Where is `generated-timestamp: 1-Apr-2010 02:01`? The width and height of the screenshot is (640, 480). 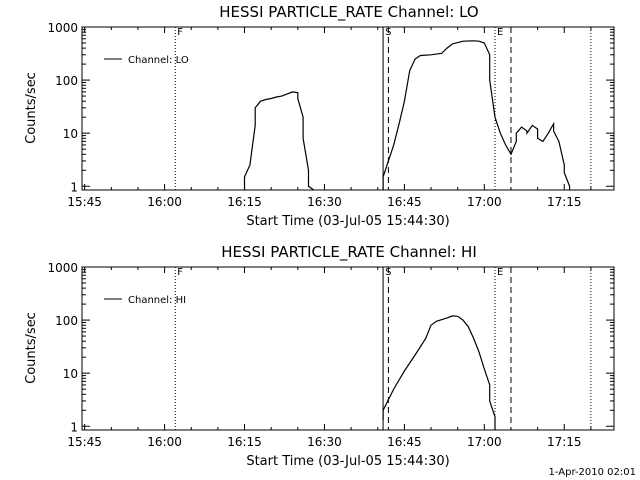 generated-timestamp: 1-Apr-2010 02:01 is located at coordinates (592, 472).